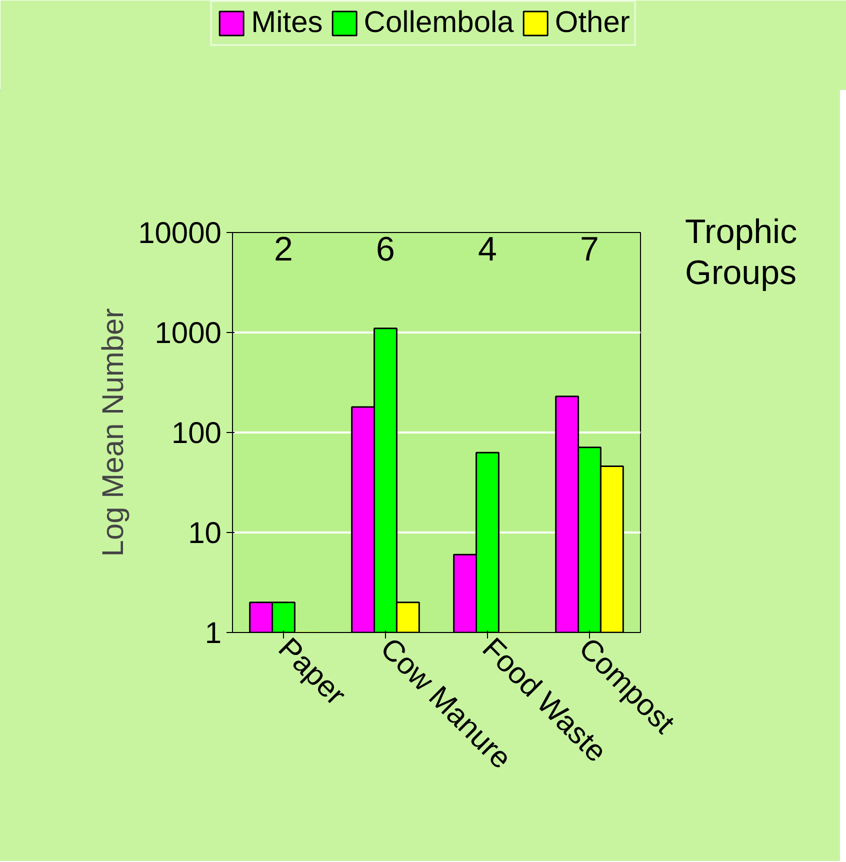  I want to click on y-tick-label: 10, so click(205, 533).